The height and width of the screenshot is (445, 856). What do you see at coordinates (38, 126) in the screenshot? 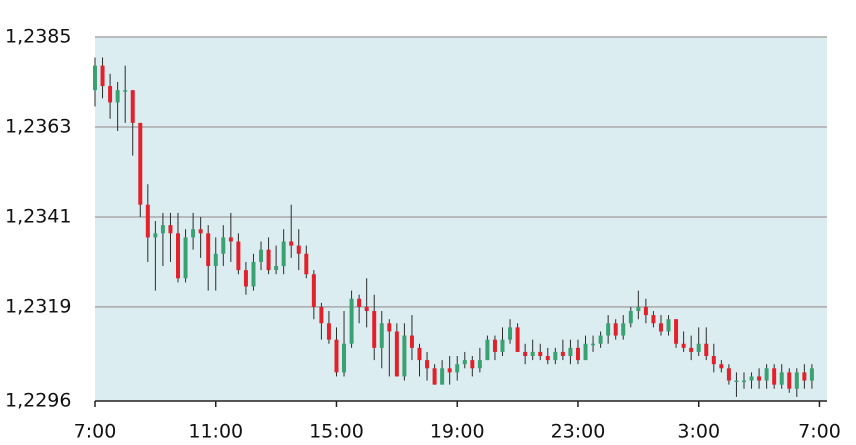
I see `y-tick-label: 1,2363` at bounding box center [38, 126].